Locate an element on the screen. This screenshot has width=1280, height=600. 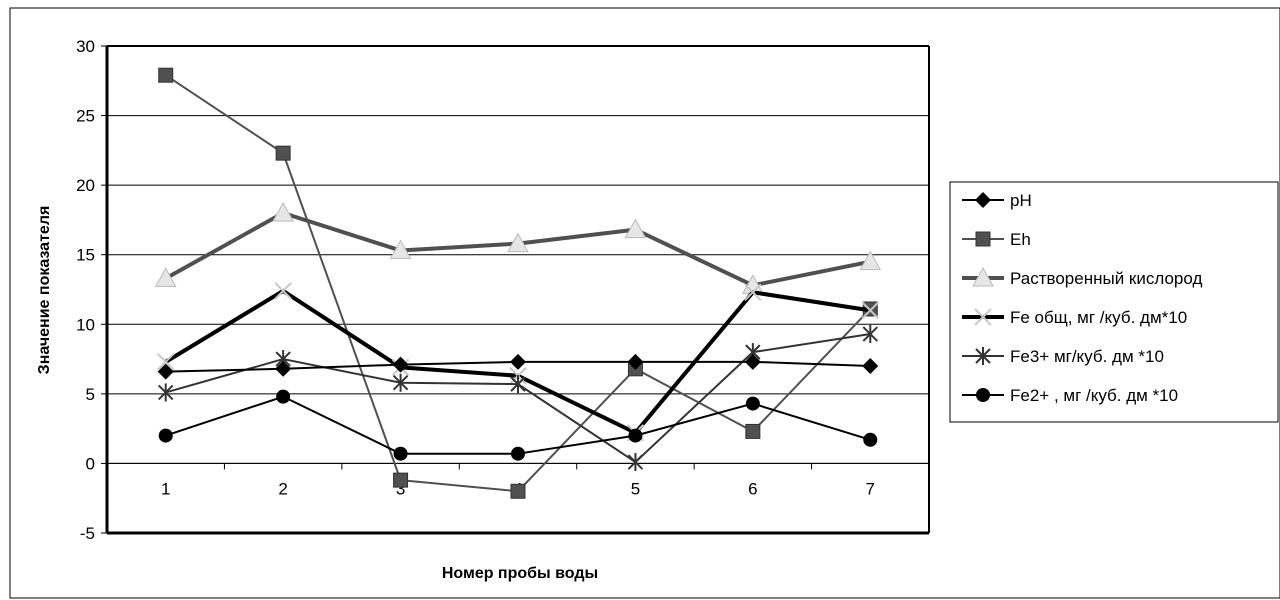
y-tick-label: 0 is located at coordinates (90, 463).